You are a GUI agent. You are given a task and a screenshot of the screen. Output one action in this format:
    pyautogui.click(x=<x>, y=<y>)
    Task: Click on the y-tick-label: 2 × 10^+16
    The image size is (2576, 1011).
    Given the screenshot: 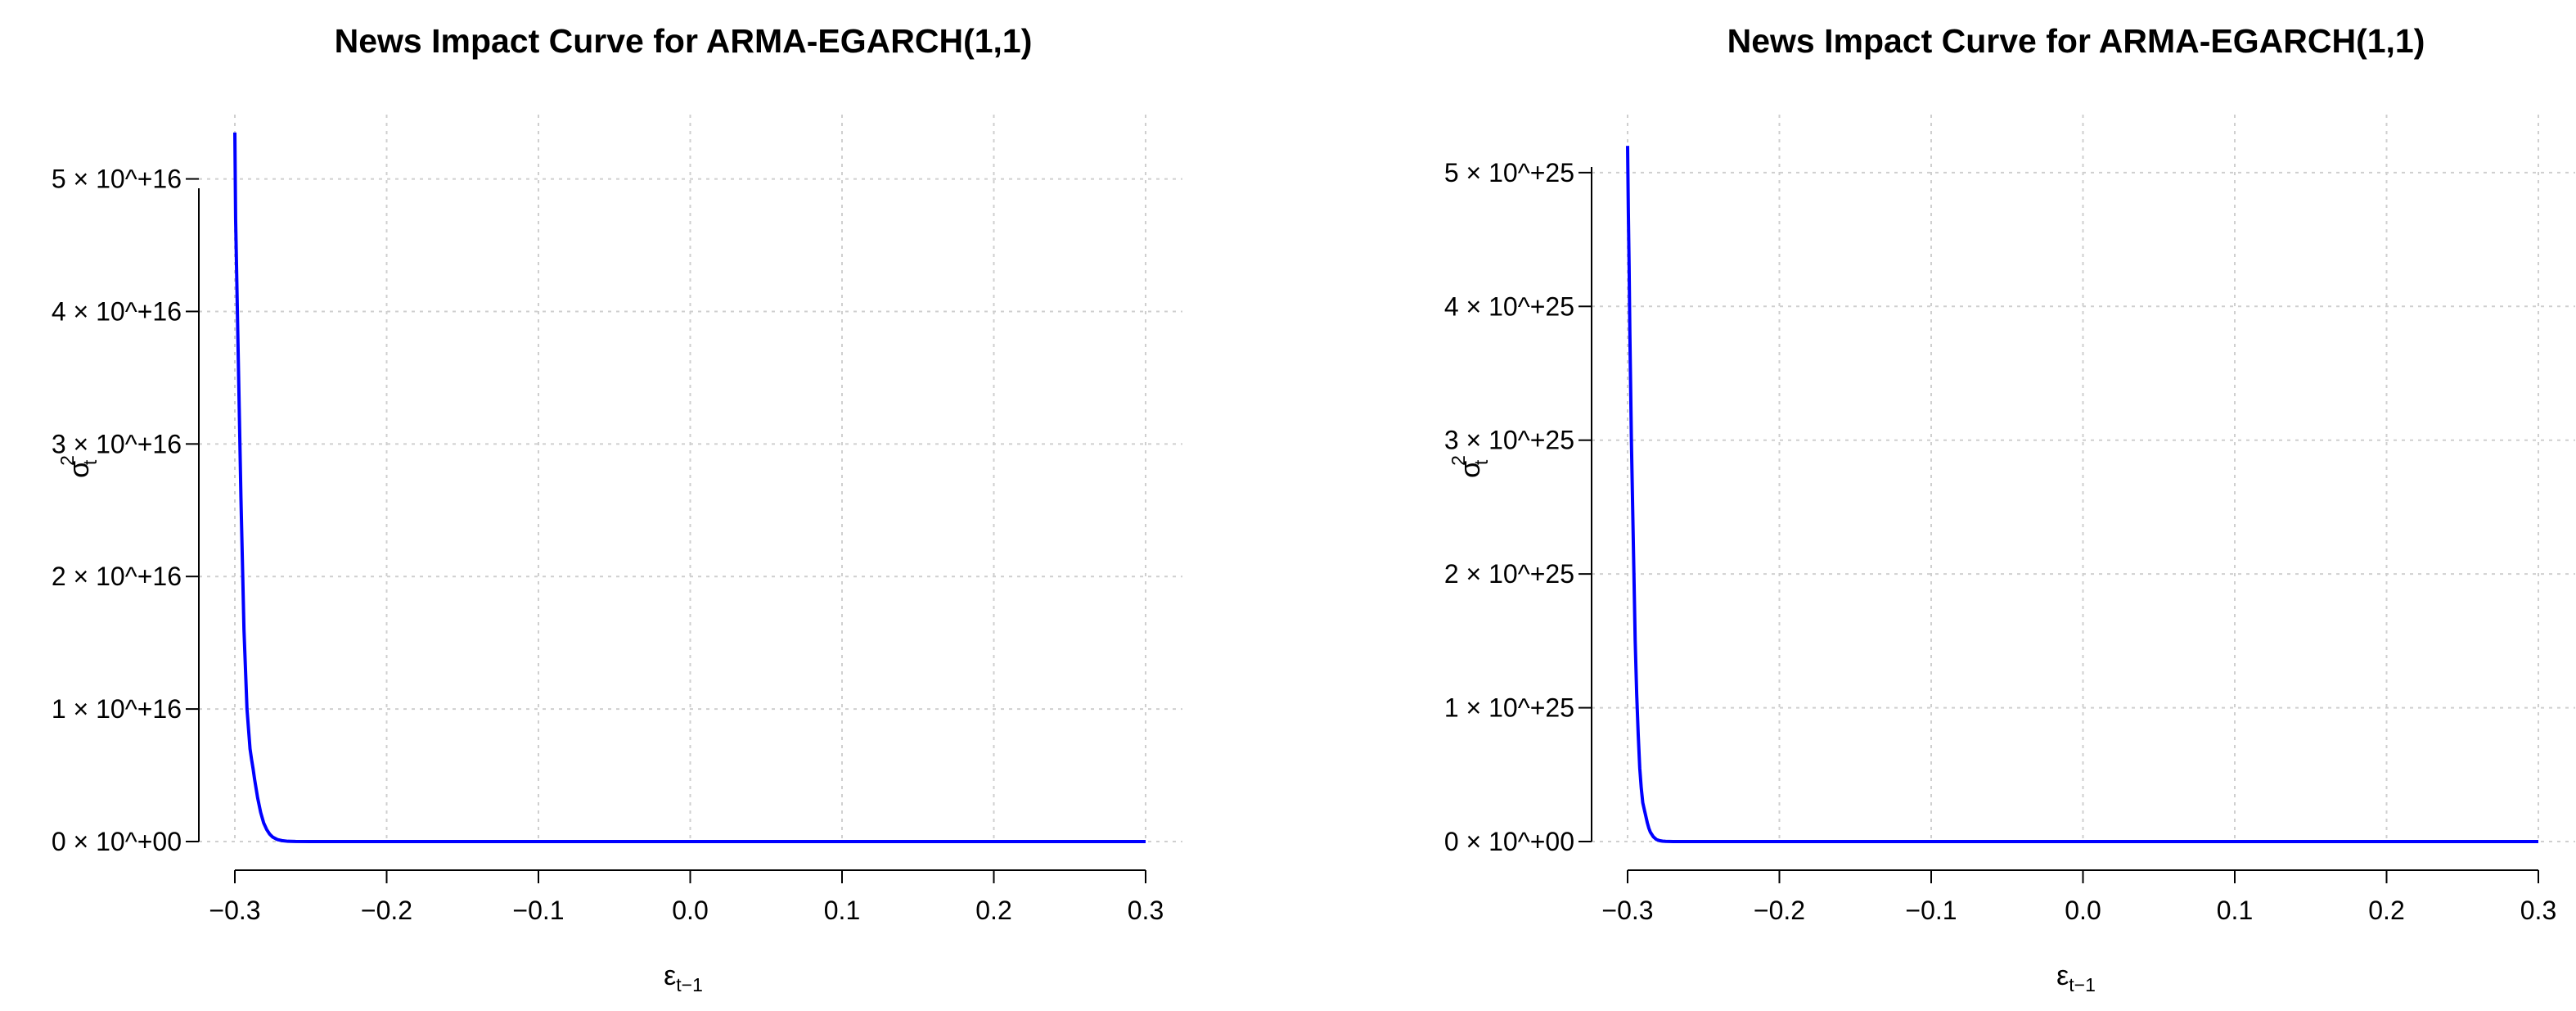 What is the action you would take?
    pyautogui.click(x=117, y=577)
    